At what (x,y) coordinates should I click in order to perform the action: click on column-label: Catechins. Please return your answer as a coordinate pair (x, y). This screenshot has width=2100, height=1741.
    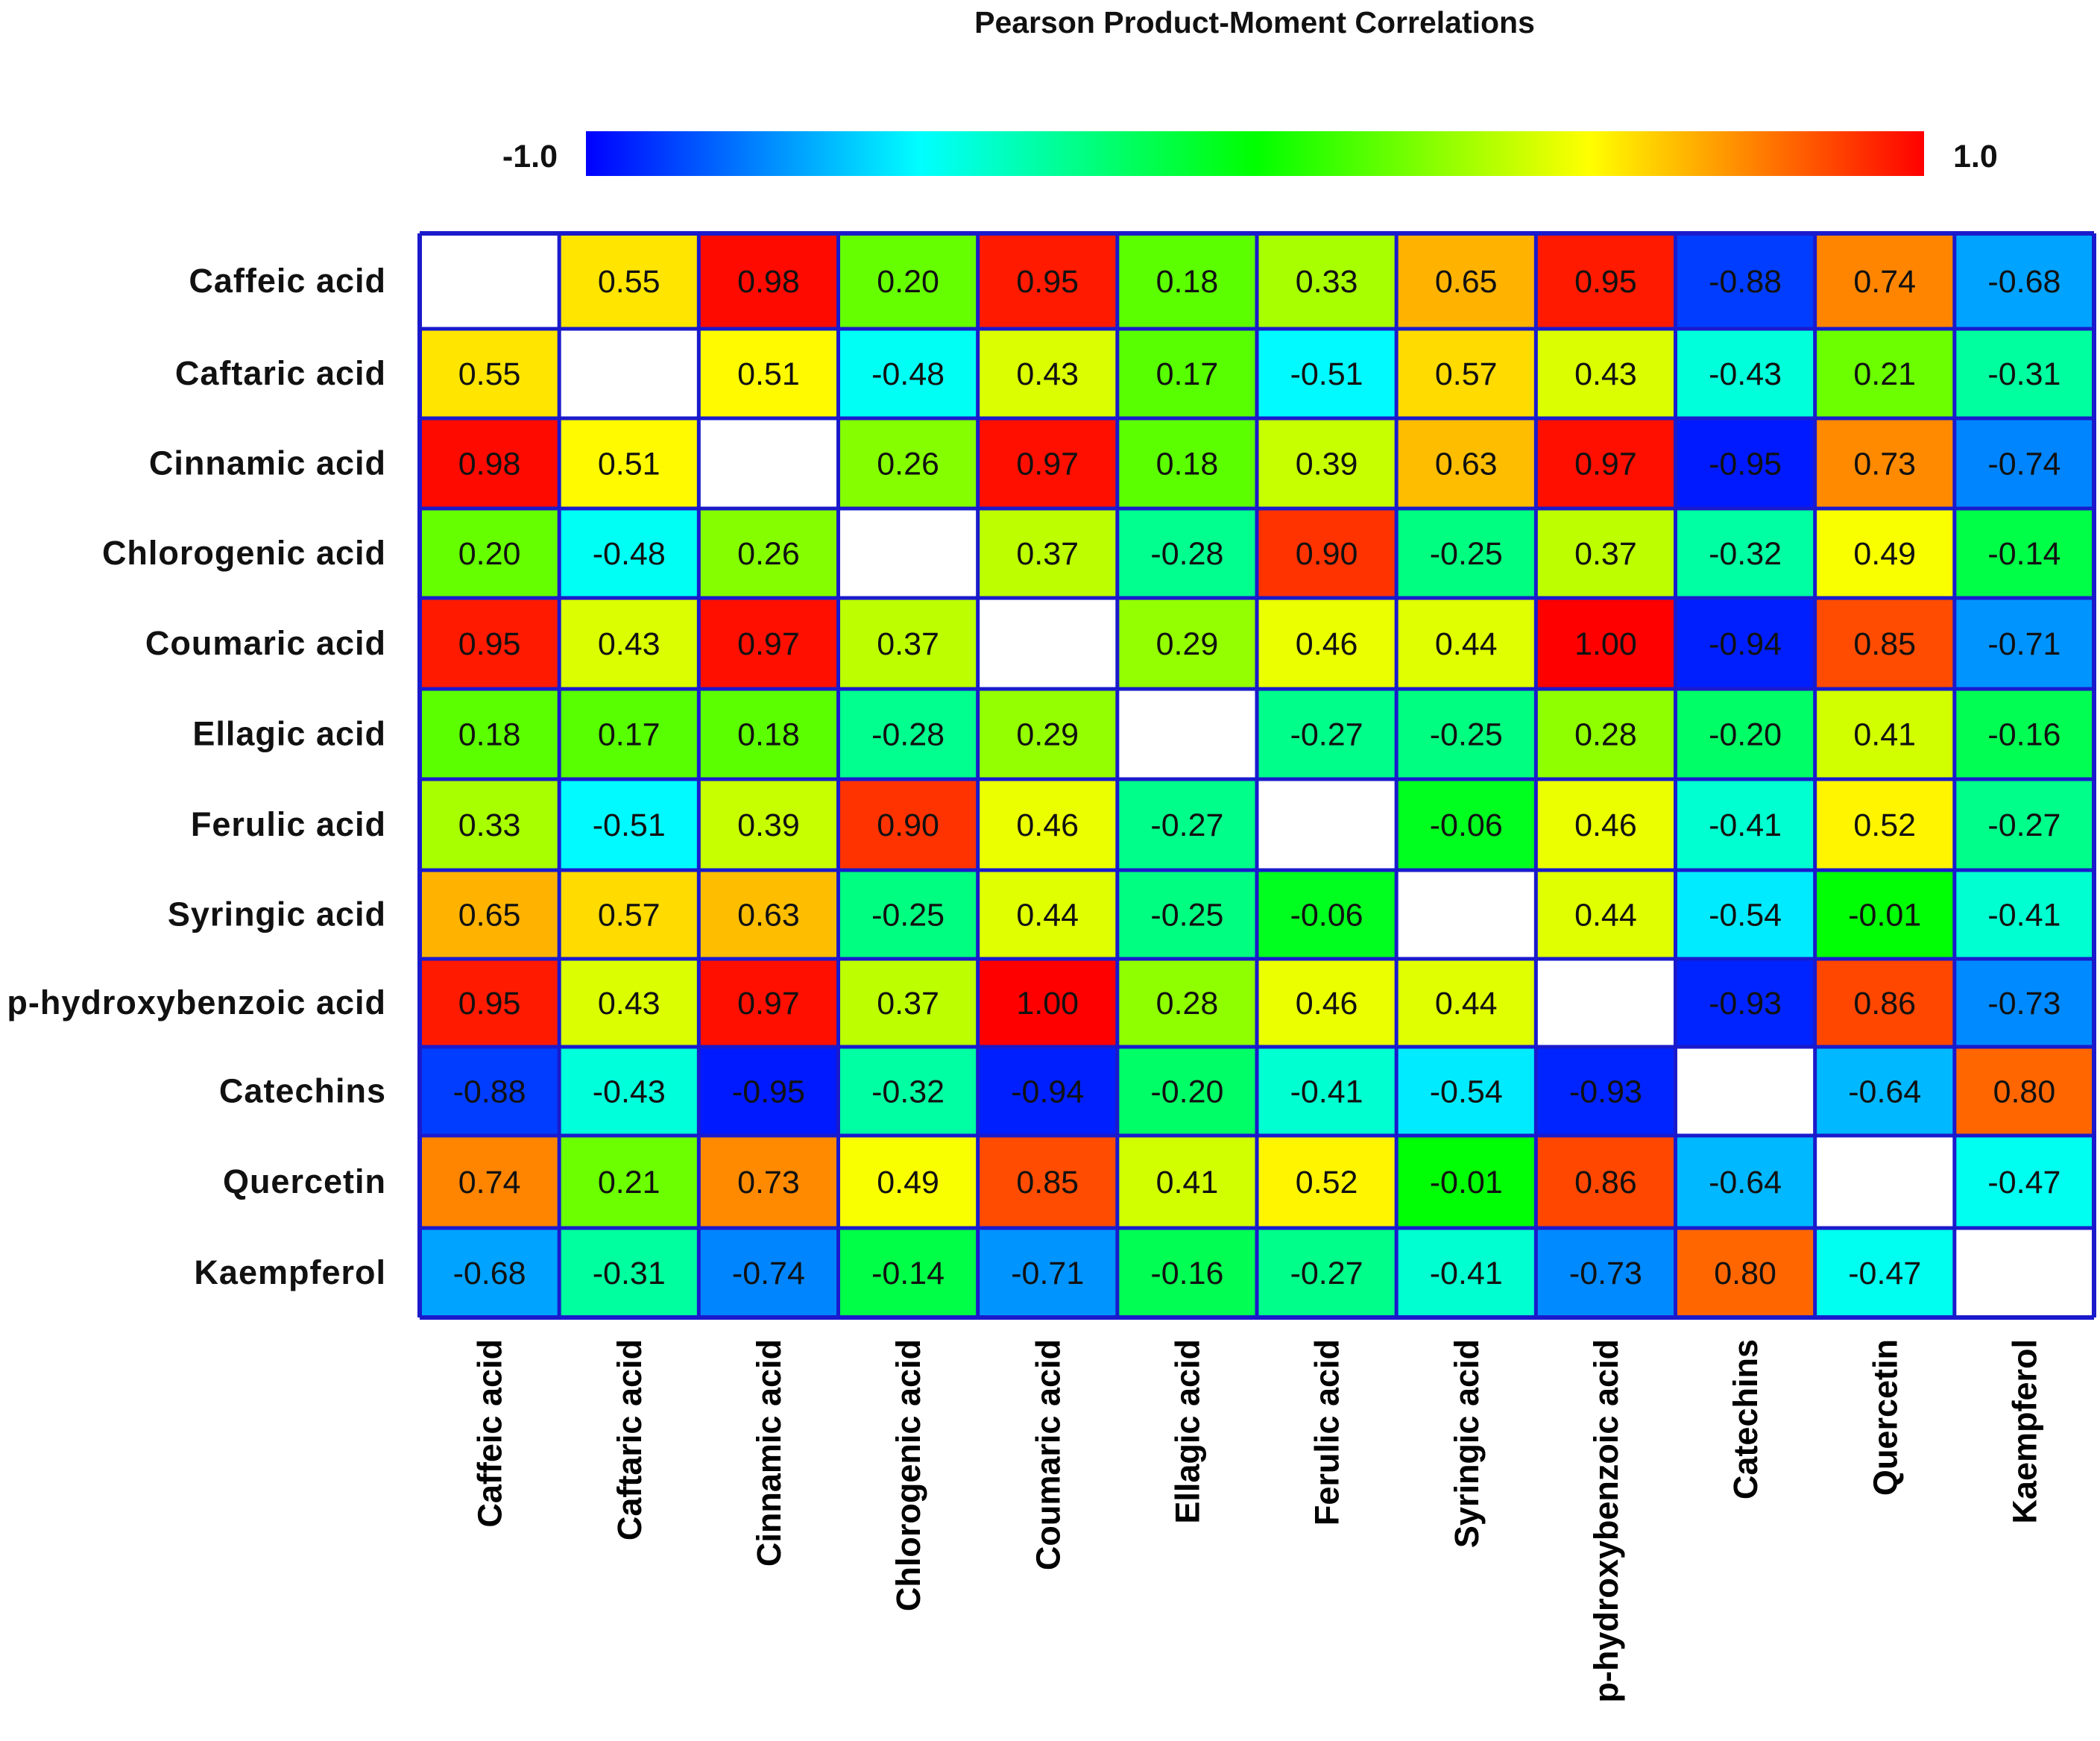
    Looking at the image, I should click on (1746, 1419).